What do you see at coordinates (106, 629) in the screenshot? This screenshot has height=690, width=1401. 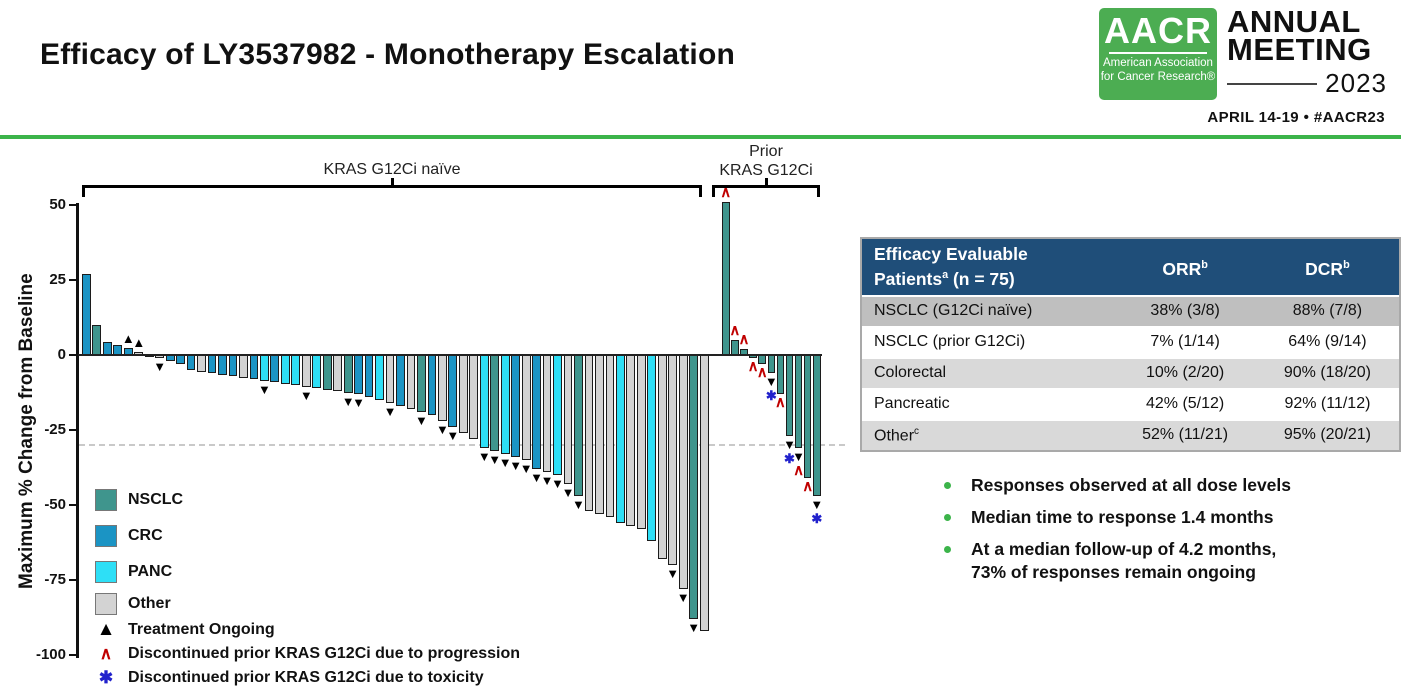 I see `ongoing-marker-icon: ▲` at bounding box center [106, 629].